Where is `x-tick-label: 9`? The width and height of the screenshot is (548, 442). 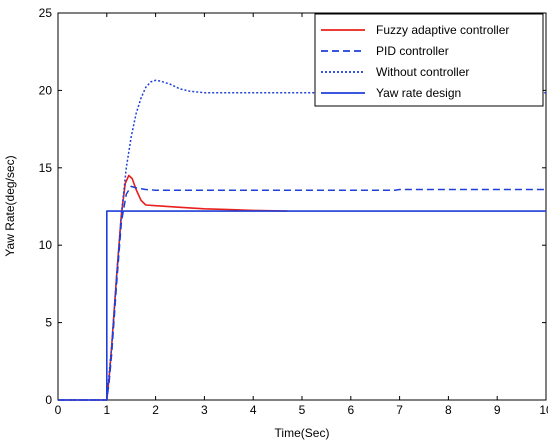
x-tick-label: 9 is located at coordinates (497, 410).